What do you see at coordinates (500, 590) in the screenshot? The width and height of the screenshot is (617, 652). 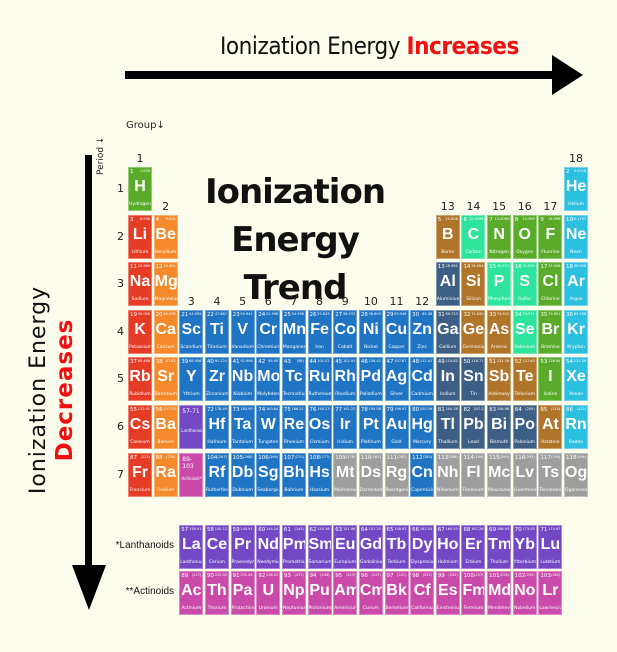 I see `element-symbol: Md` at bounding box center [500, 590].